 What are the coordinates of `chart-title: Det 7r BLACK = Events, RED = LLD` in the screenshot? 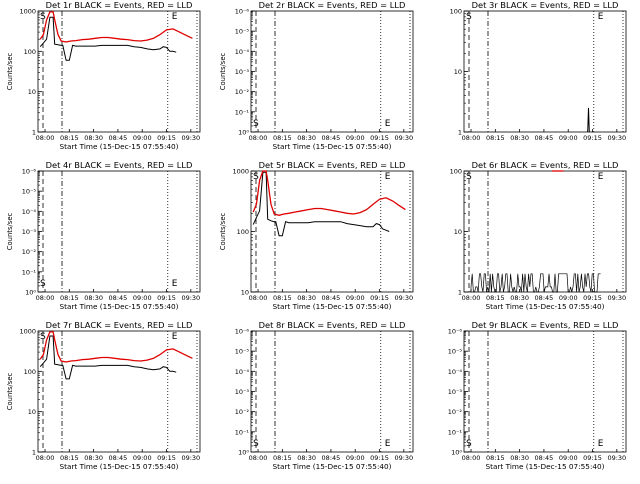 It's located at (119, 325).